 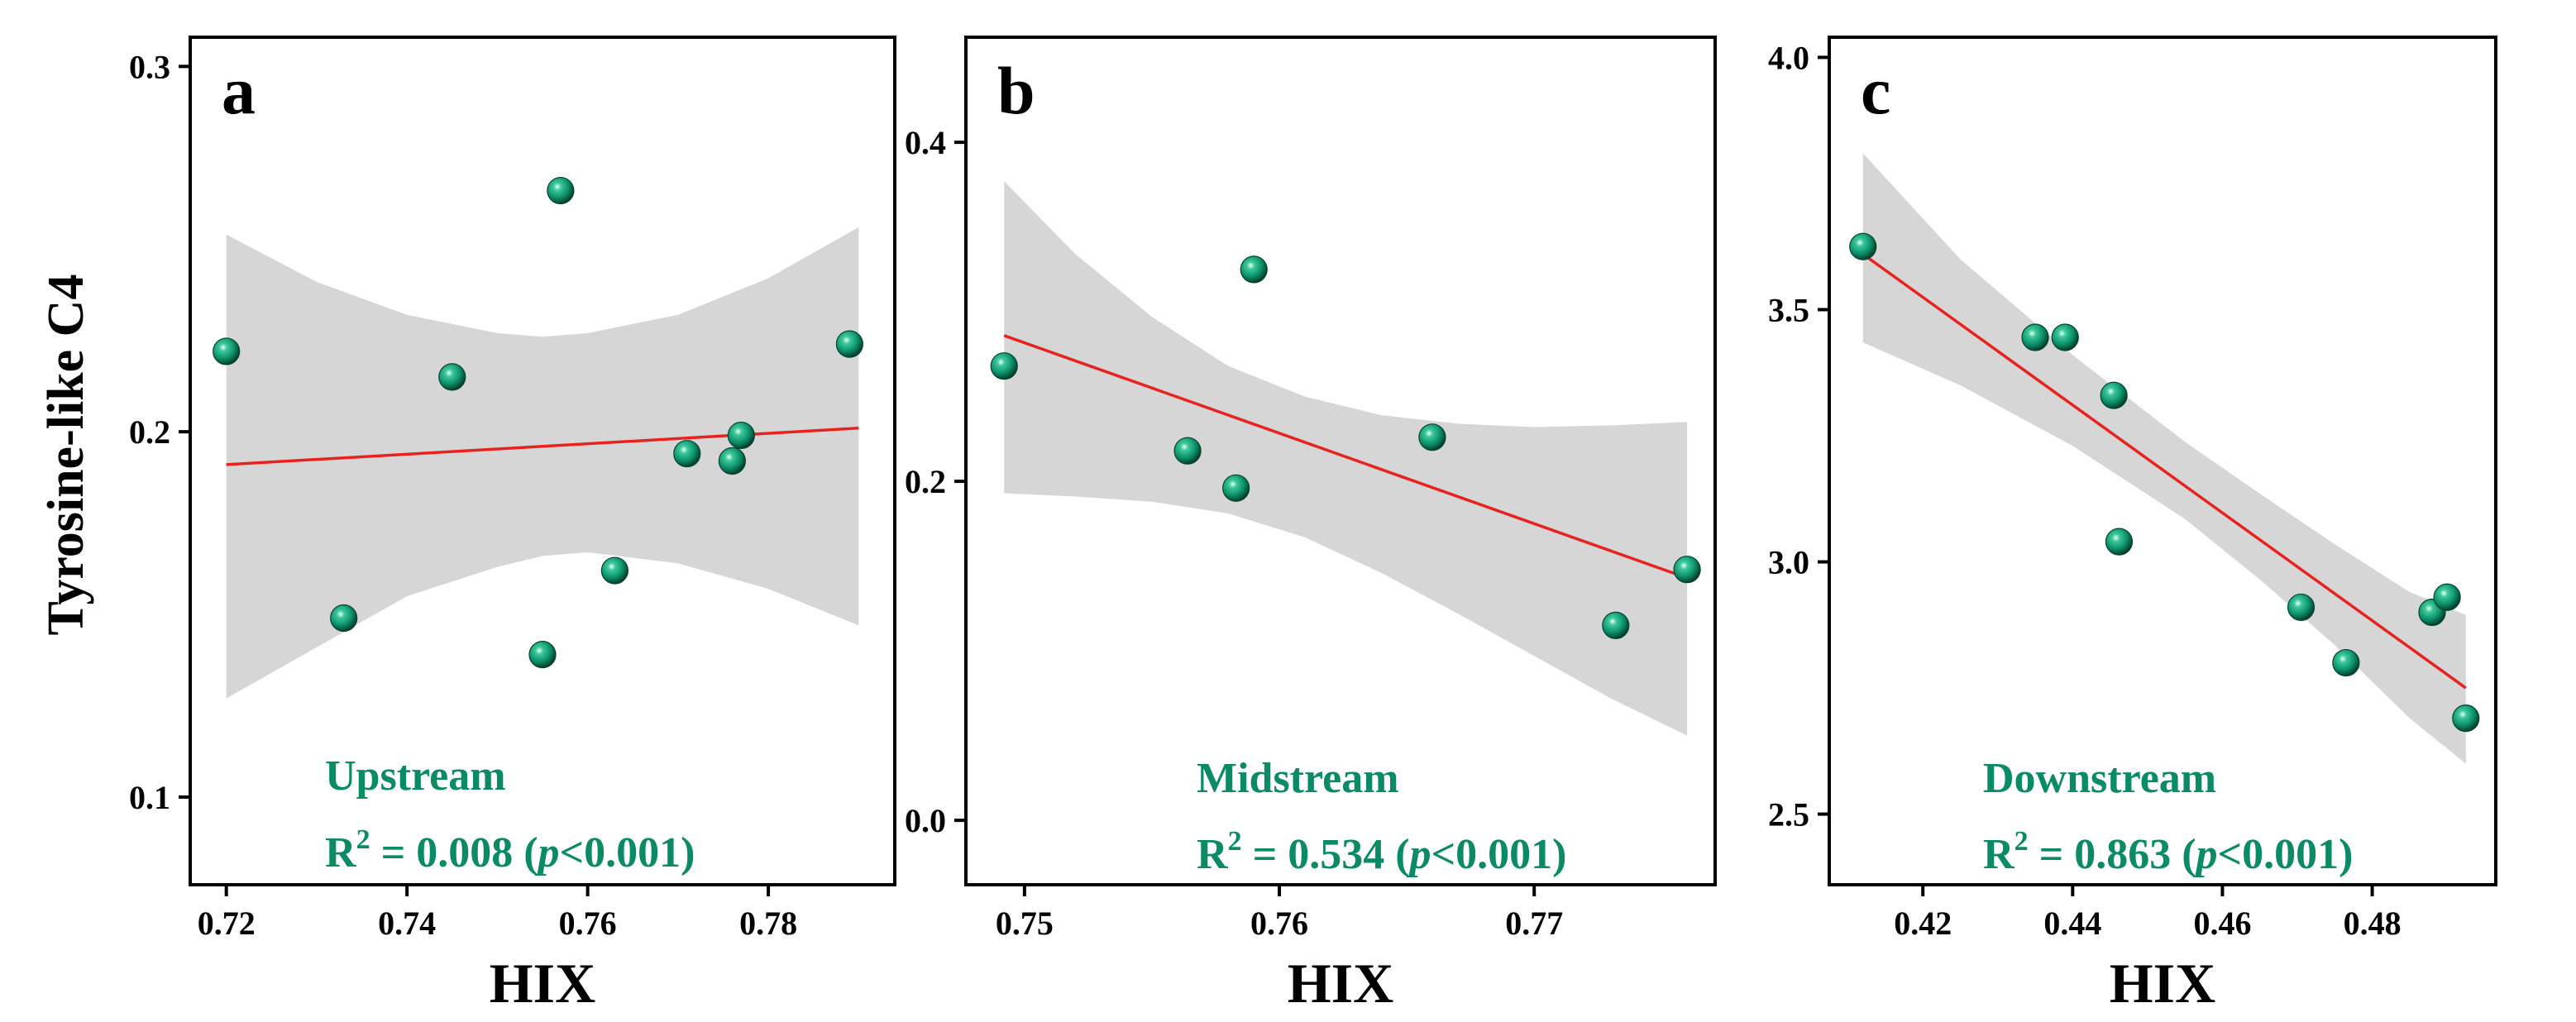 I want to click on y-tick-label-c-2: 3.0, so click(x=1789, y=563).